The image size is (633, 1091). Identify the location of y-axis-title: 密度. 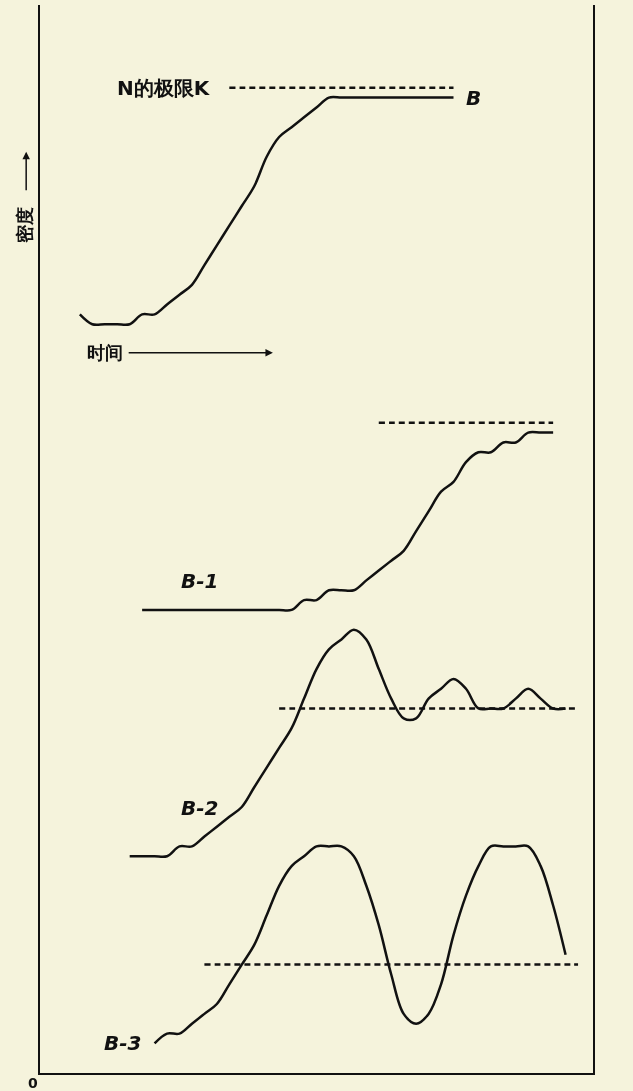
(25, 225).